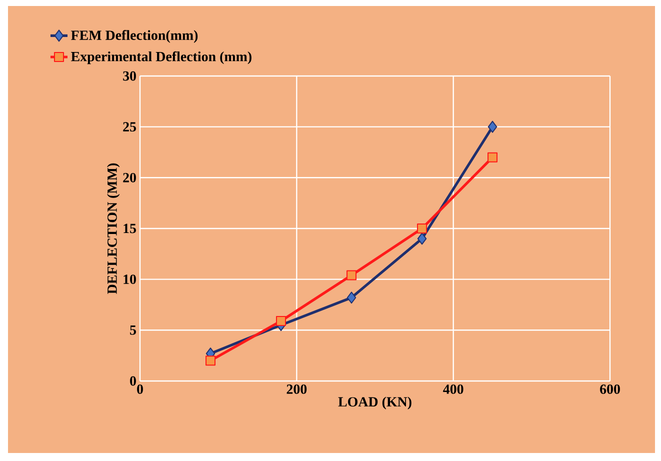  I want to click on y-tick-label: 0, so click(133, 381).